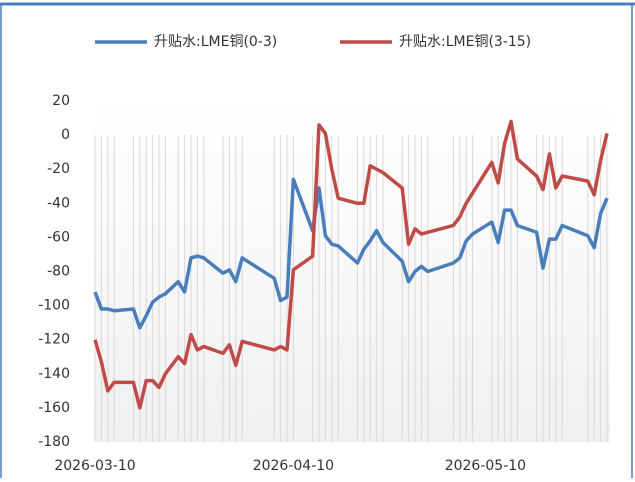  What do you see at coordinates (54, 306) in the screenshot?
I see `y-tick-label: -100` at bounding box center [54, 306].